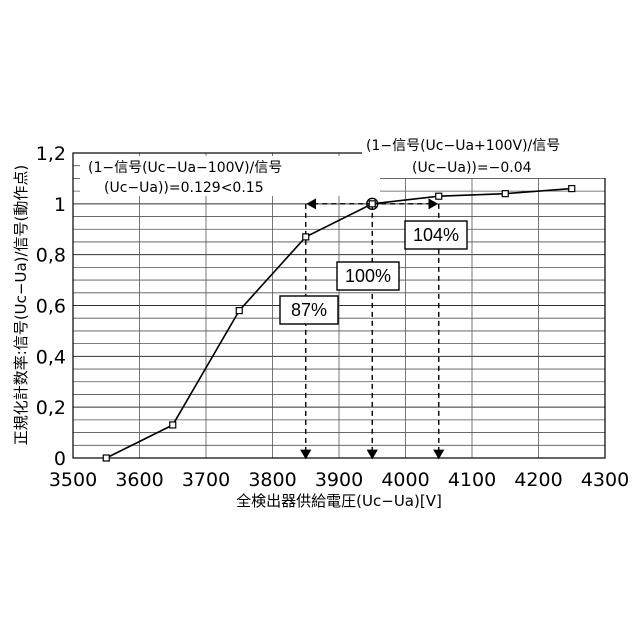 The width and height of the screenshot is (640, 640). I want to click on x-tick-labels: 3500 3600 3700 3800 3900 4000 4100 4200 4300, so click(339, 480).